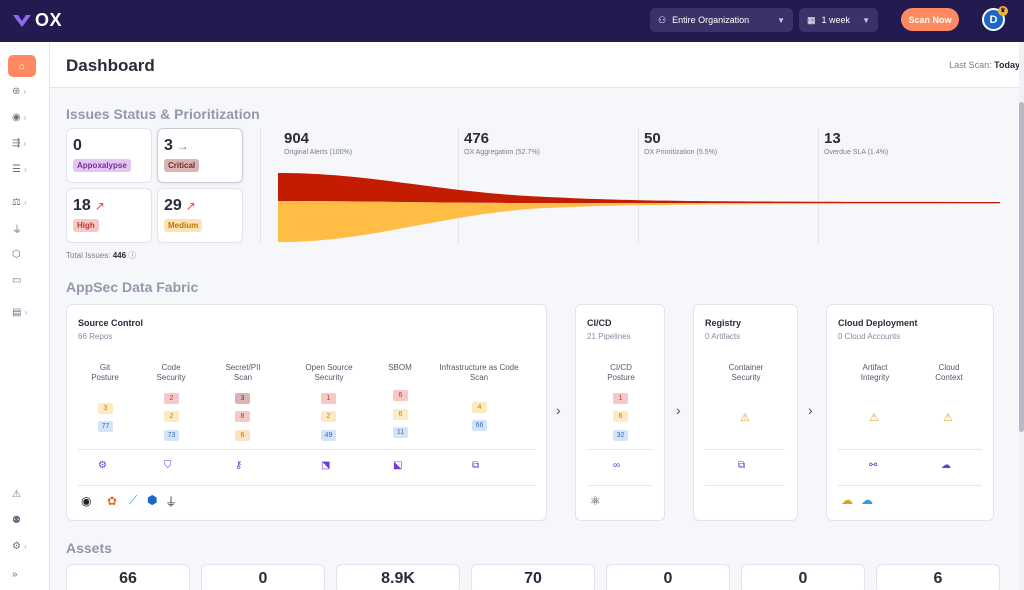  Describe the element at coordinates (22, 66) in the screenshot. I see `sidebar-item-home: ⌂` at that location.